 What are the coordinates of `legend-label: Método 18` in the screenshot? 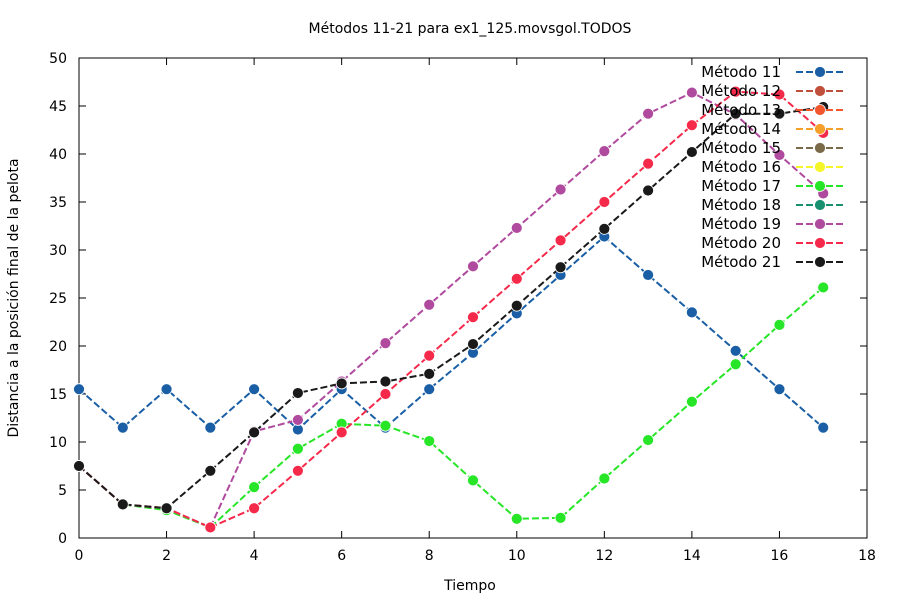 It's located at (741, 205).